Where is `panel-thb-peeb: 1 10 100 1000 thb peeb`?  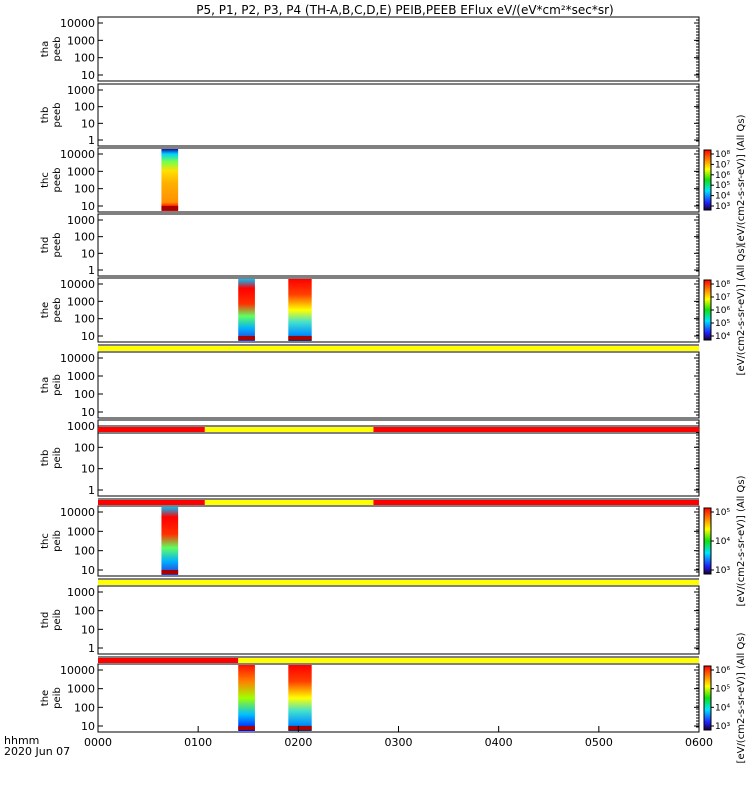
panel-thb-peeb: 1 10 100 1000 thb peeb is located at coordinates (370, 115).